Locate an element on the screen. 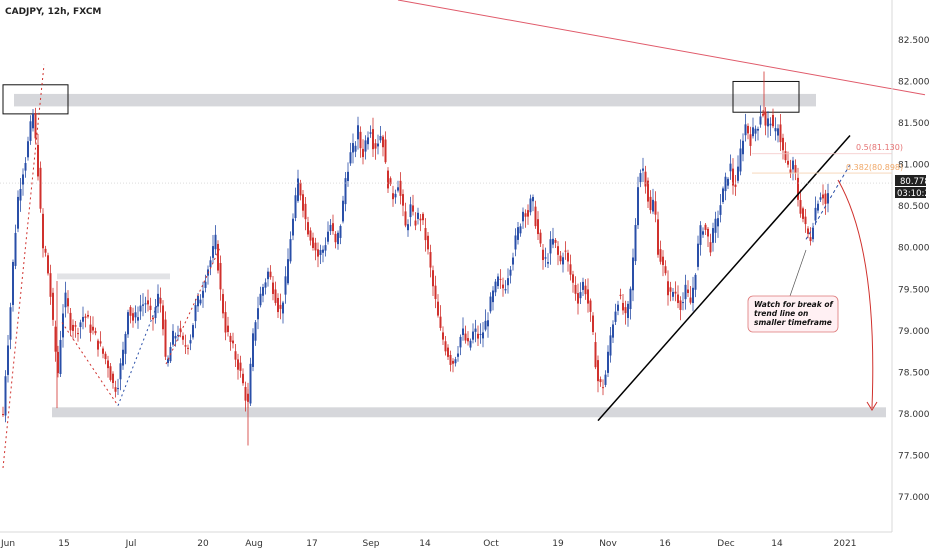 This screenshot has height=550, width=932. x-axis-ticks: Jun 15 Jul 20 Aug 17 Sep 14 Oct 19 Nov 16 Dec 14 2021 is located at coordinates (428, 544).